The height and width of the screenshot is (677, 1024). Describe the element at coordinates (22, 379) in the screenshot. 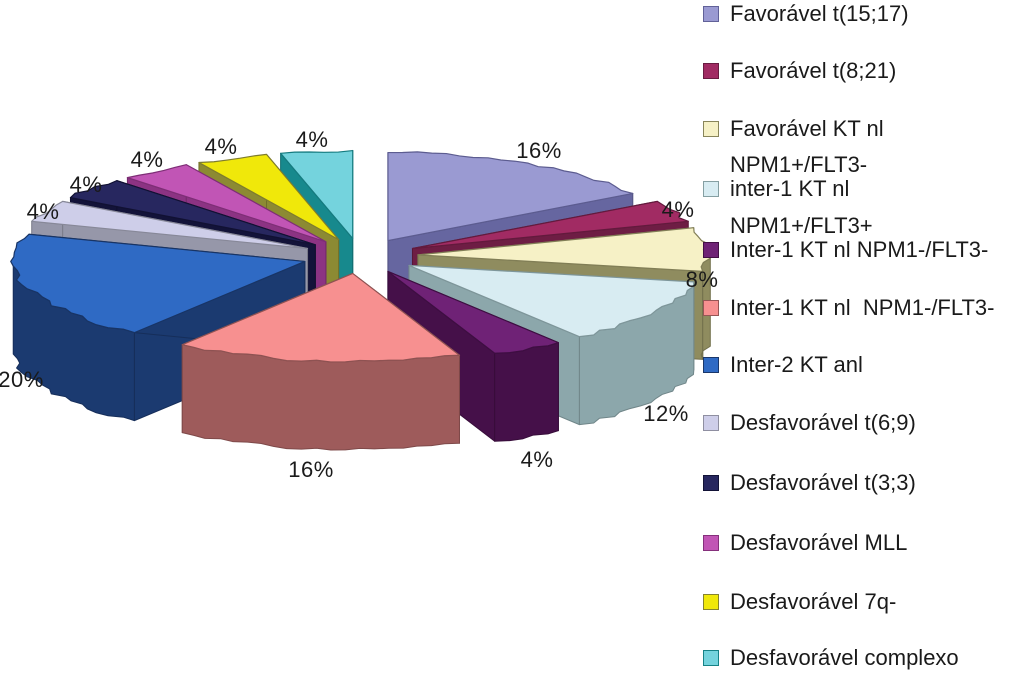

I see `pct-label-inter-2-kt-anl: 20%` at that location.